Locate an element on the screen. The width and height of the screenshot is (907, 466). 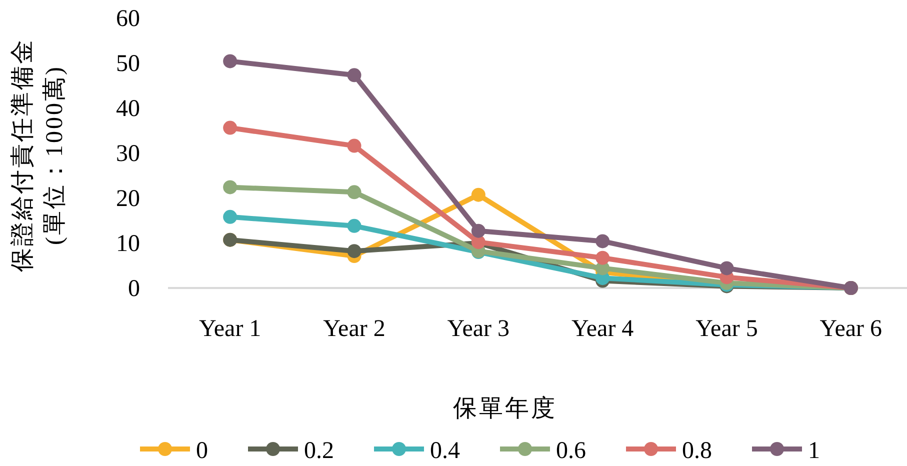
legend-label: 0.6 is located at coordinates (571, 451).